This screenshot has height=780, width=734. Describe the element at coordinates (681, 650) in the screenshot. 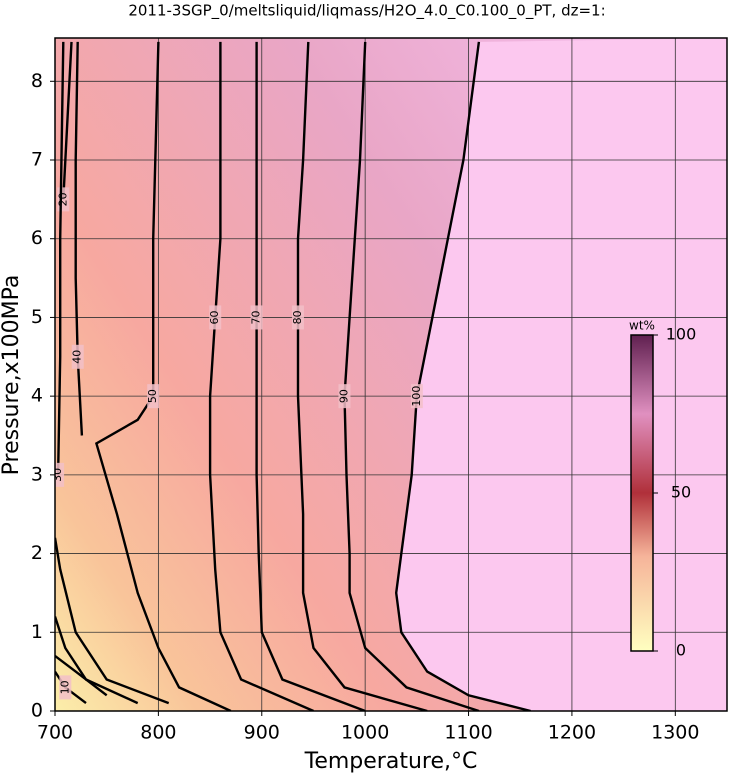

I see `colorbar-tick-label: 0` at that location.